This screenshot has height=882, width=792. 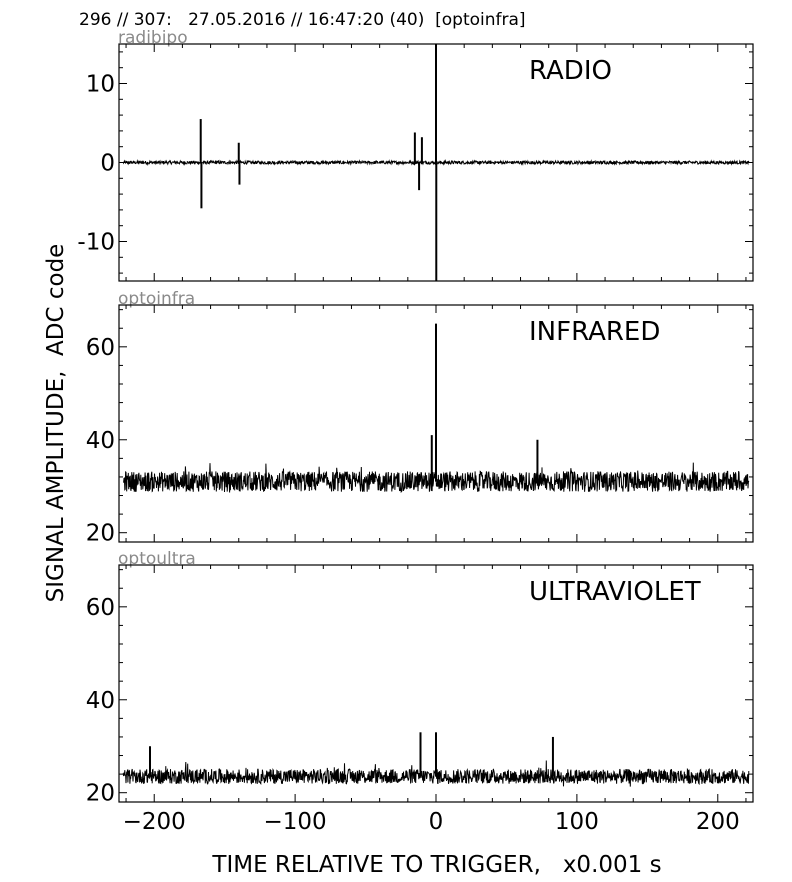 What do you see at coordinates (577, 822) in the screenshot?
I see `x-tick-label: 100` at bounding box center [577, 822].